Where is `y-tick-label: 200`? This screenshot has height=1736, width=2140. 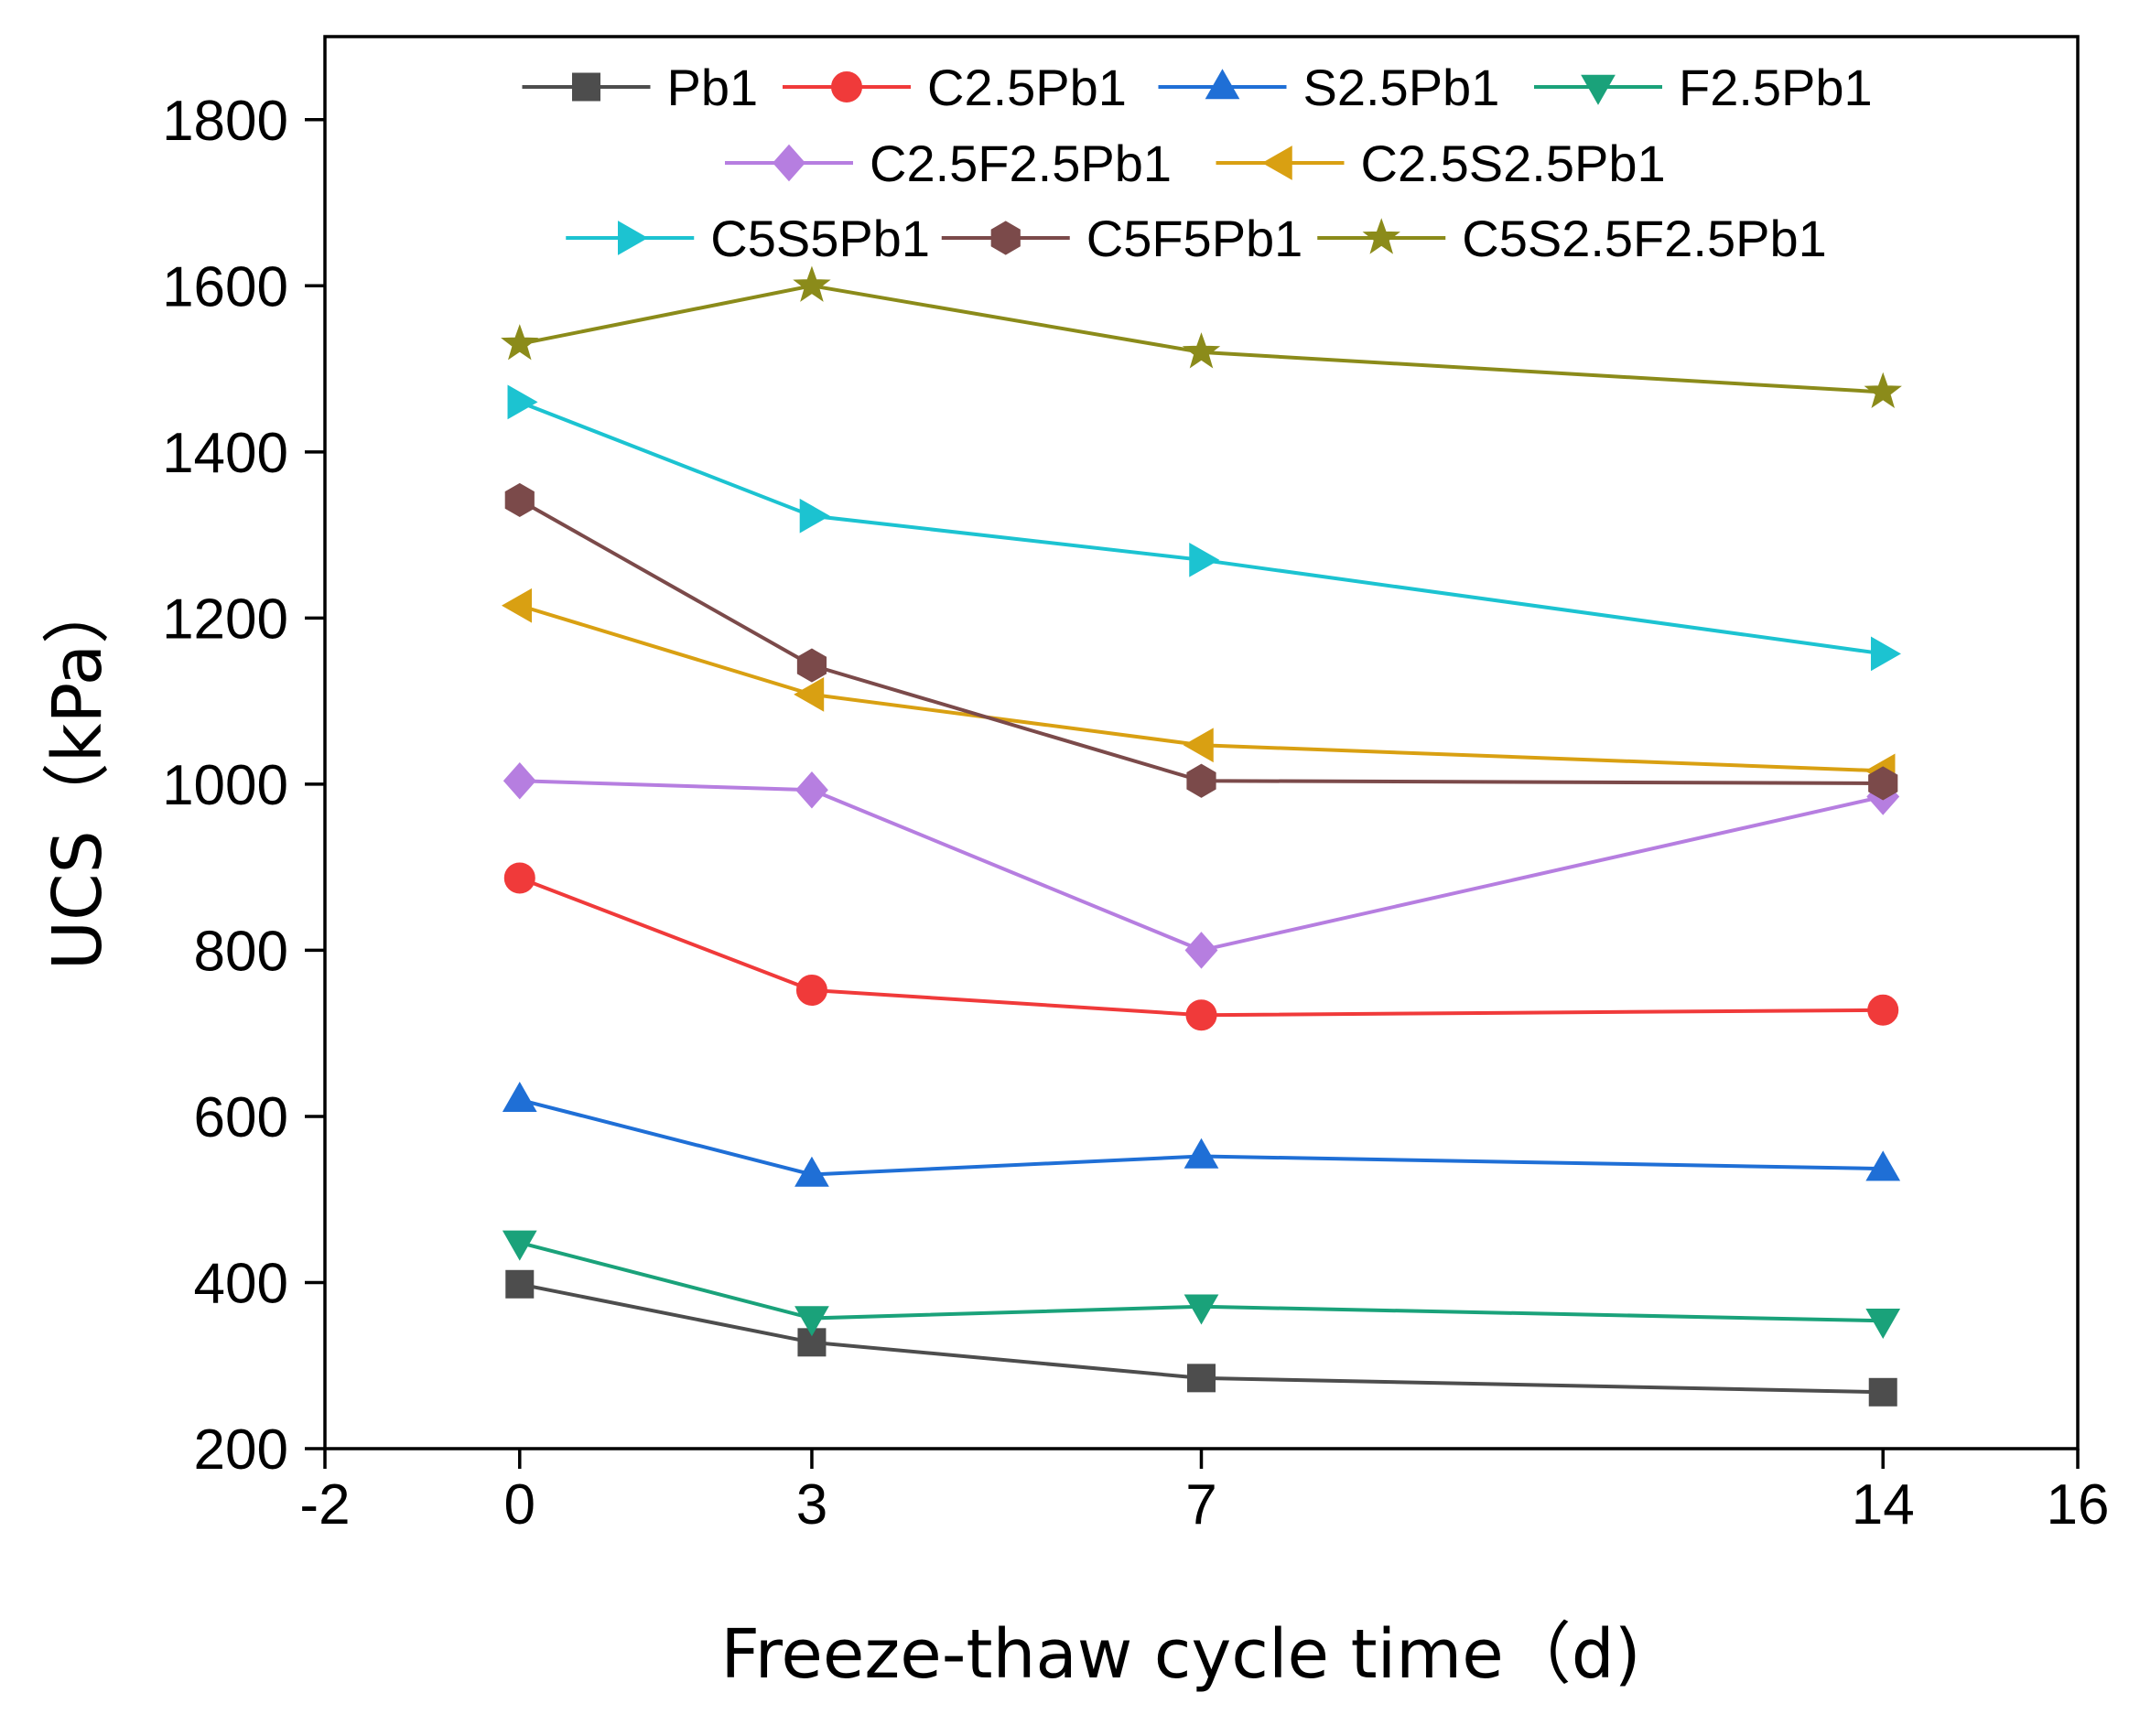
y-tick-label: 200 is located at coordinates (241, 1450).